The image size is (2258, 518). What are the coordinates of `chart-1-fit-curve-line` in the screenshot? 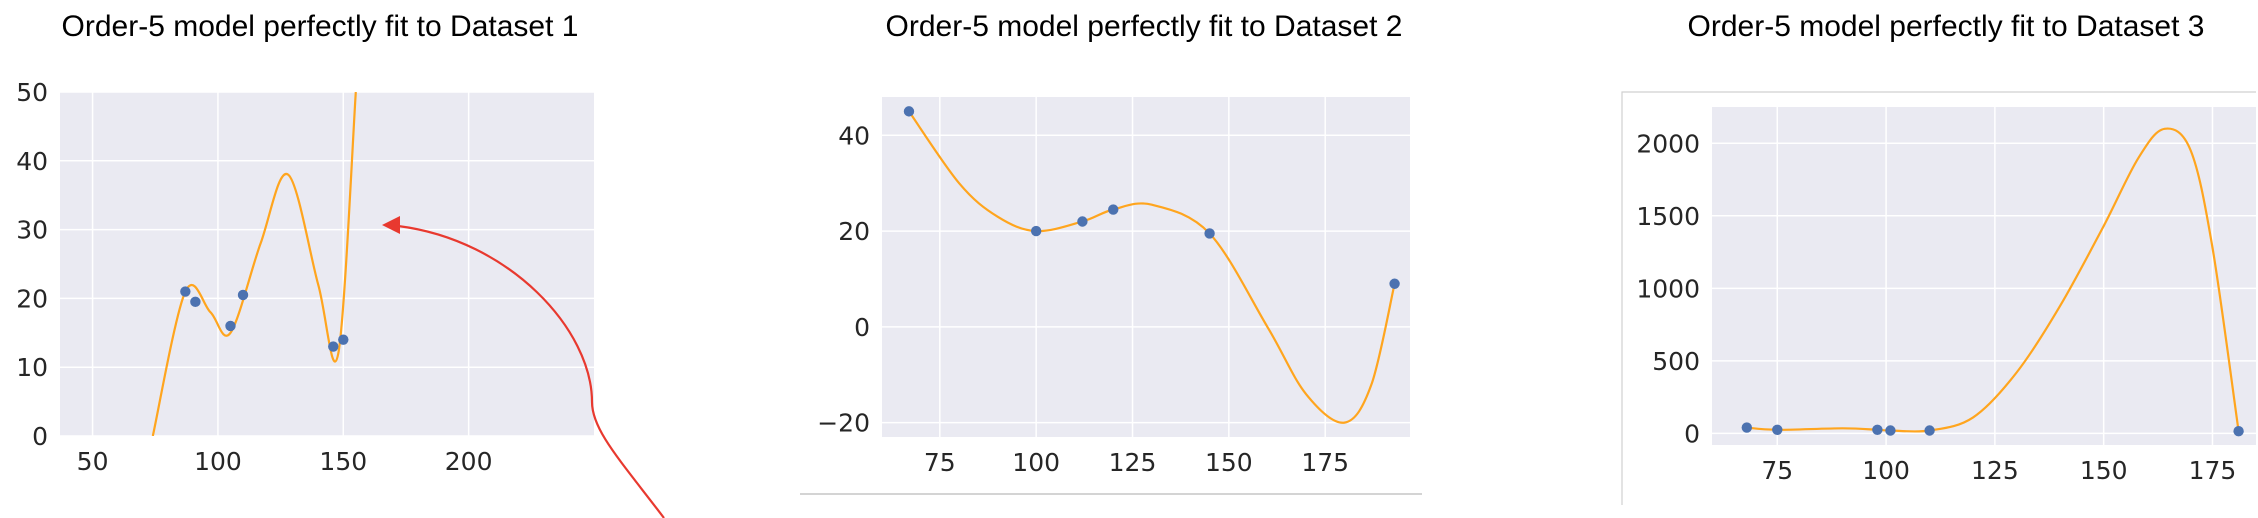 It's located at (254, 264).